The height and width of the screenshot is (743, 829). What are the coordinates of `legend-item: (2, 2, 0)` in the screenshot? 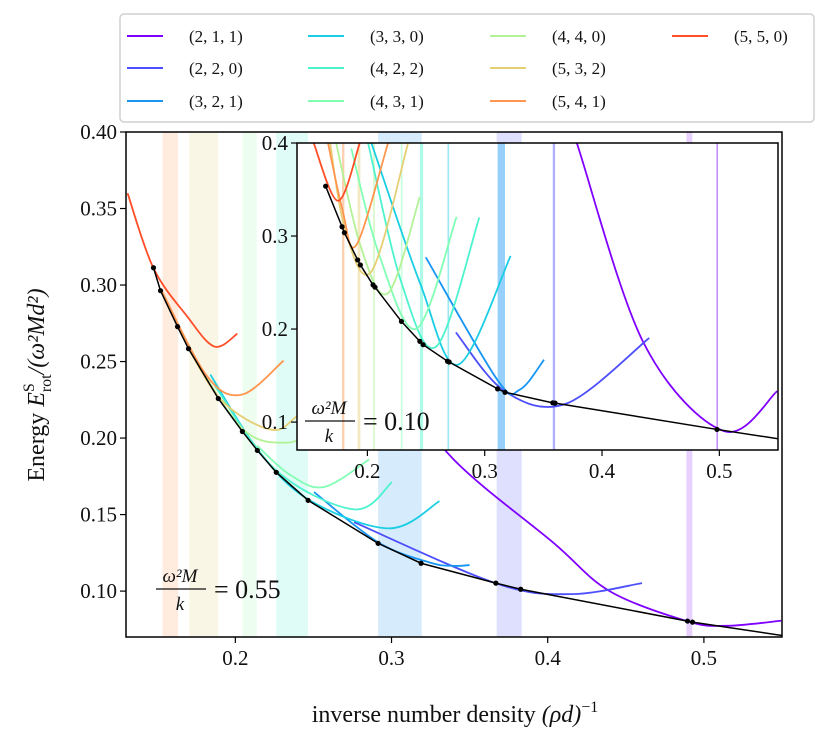 It's located at (185, 68).